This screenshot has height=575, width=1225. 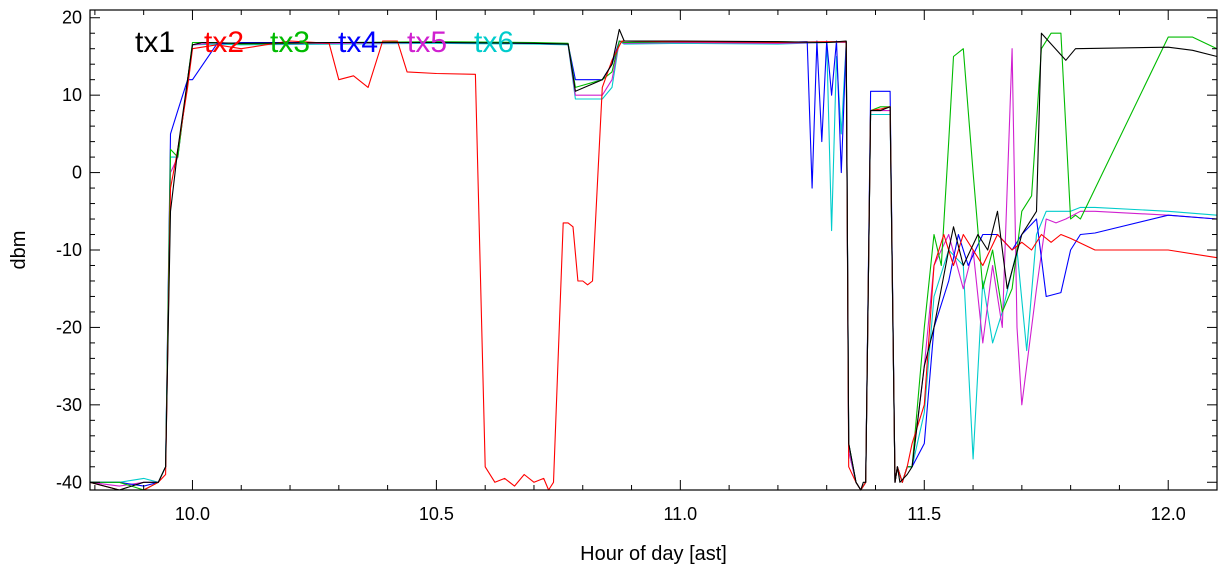 What do you see at coordinates (1168, 514) in the screenshot?
I see `x-tick-label: 12.0` at bounding box center [1168, 514].